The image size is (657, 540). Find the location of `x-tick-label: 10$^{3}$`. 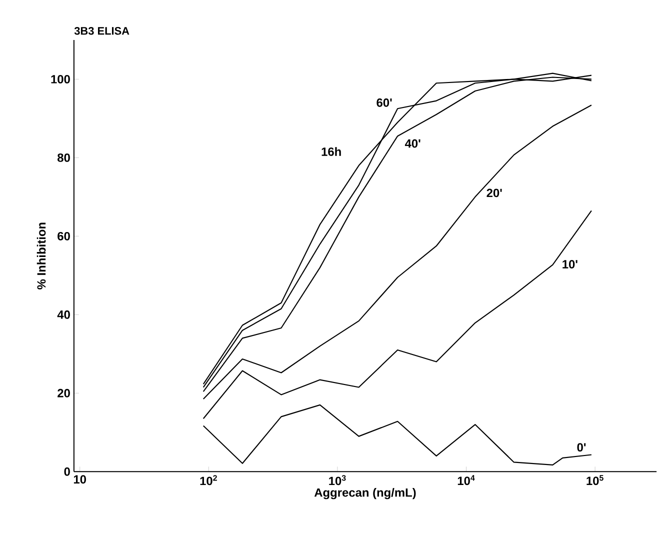

x-tick-label: 10$^{3}$ is located at coordinates (337, 480).